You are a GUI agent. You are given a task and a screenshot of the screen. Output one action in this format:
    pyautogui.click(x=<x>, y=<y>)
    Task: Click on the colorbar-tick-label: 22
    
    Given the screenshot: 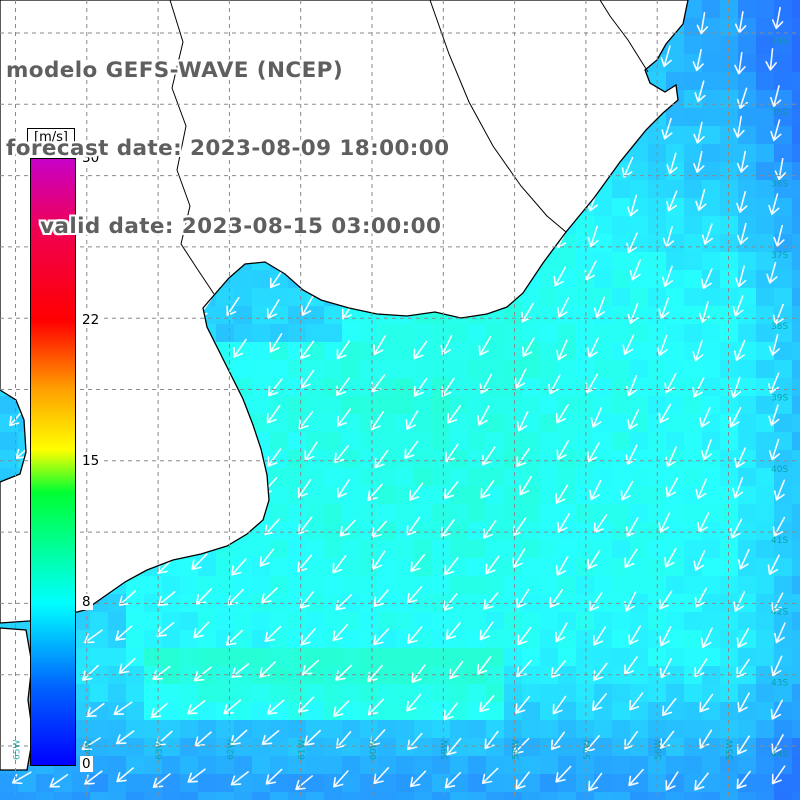 What is the action you would take?
    pyautogui.click(x=91, y=319)
    